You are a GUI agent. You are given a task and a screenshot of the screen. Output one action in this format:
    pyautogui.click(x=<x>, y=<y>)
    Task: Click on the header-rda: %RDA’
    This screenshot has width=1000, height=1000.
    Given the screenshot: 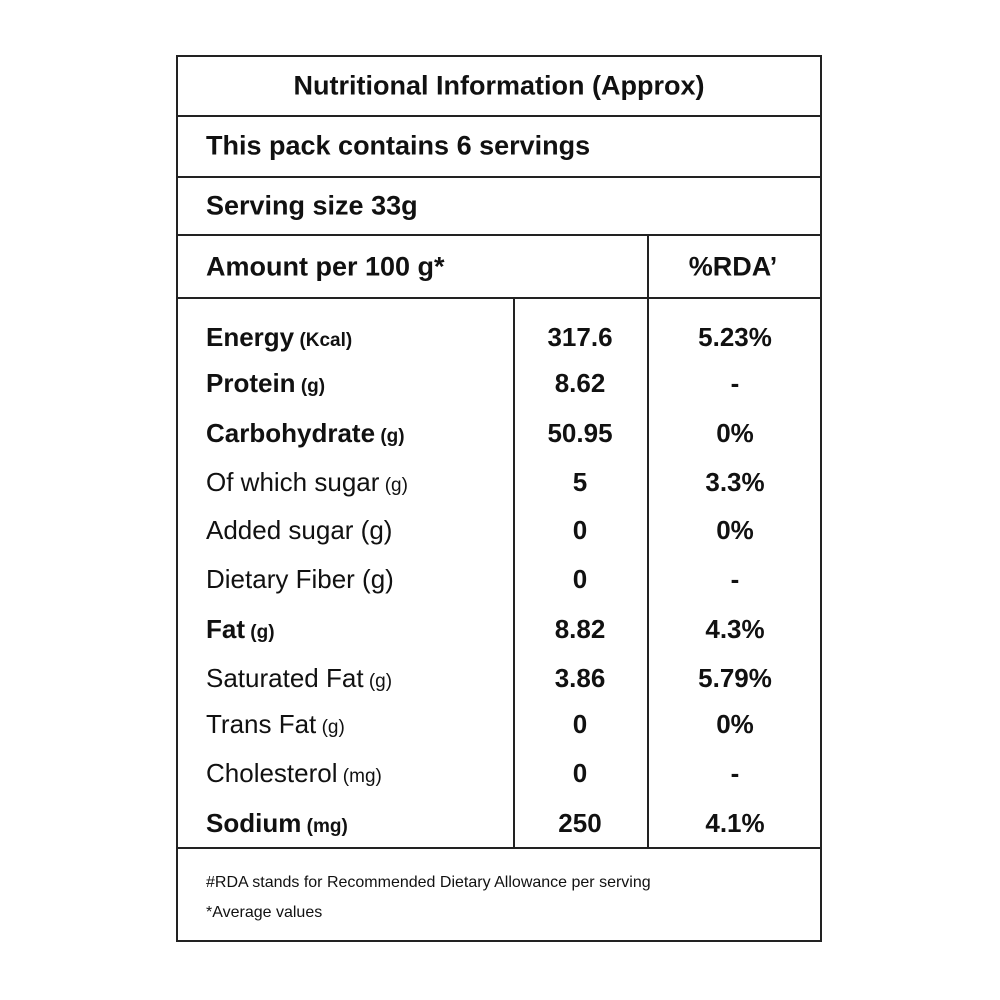 What is the action you would take?
    pyautogui.click(x=733, y=266)
    